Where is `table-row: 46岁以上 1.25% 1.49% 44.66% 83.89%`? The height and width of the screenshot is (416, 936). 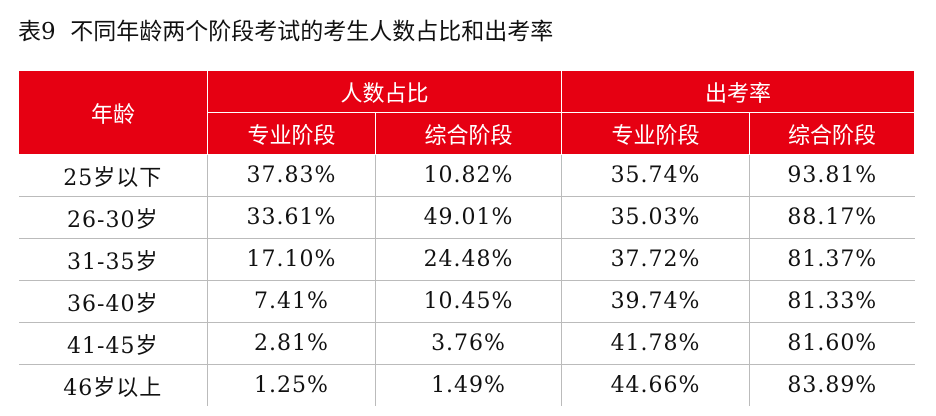
table-row: 46岁以上 1.25% 1.49% 44.66% 83.89% is located at coordinates (466, 385).